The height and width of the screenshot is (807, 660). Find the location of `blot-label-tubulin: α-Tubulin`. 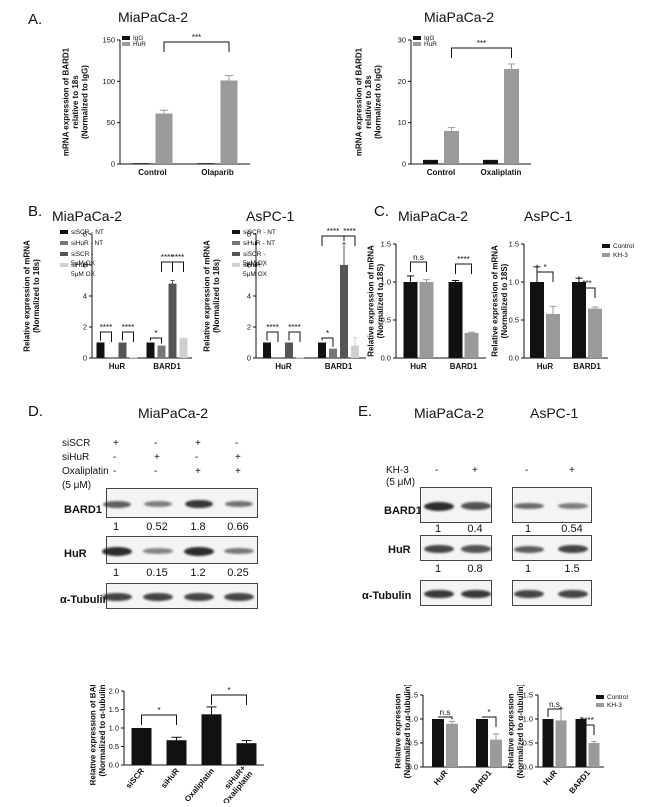

blot-label-tubulin: α-Tubulin is located at coordinates (387, 596).